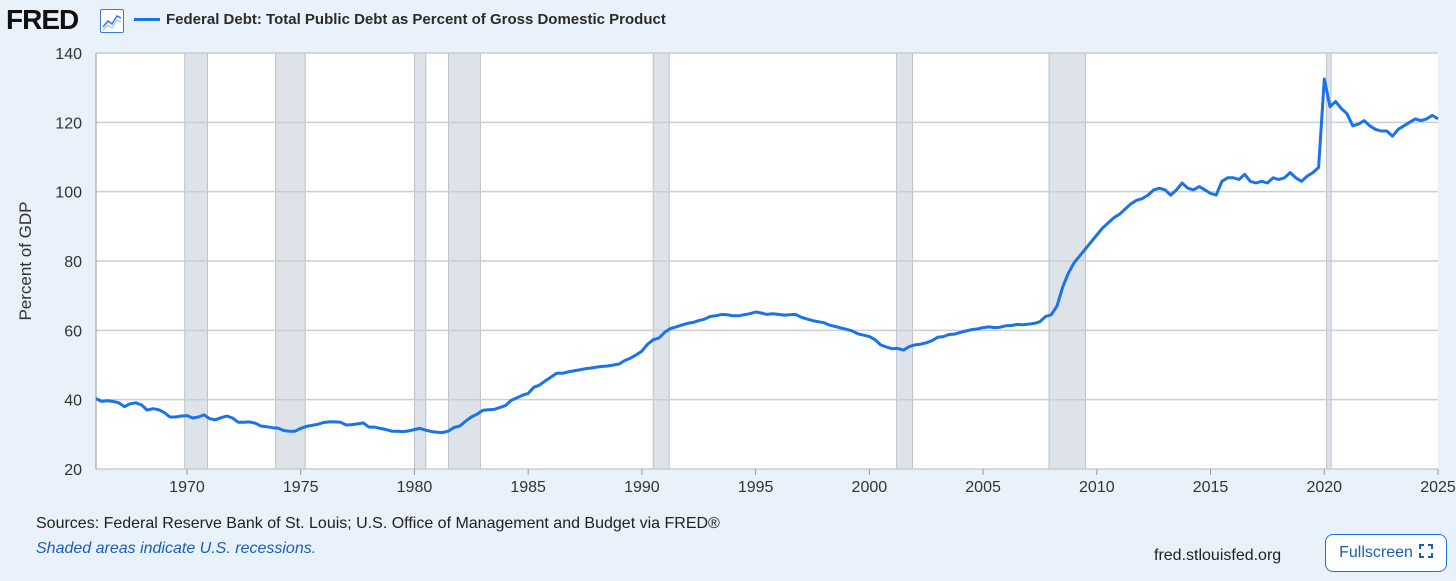 The image size is (1456, 581). Describe the element at coordinates (415, 487) in the screenshot. I see `x-tick-label: 1980` at that location.